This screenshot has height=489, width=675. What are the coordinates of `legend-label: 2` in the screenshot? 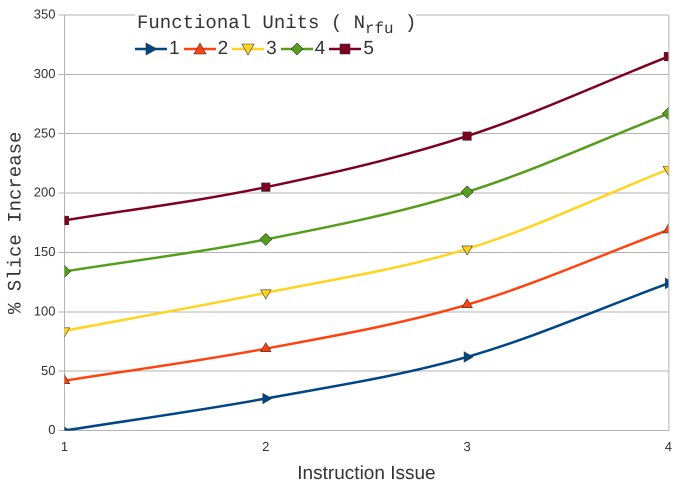 It's located at (223, 49).